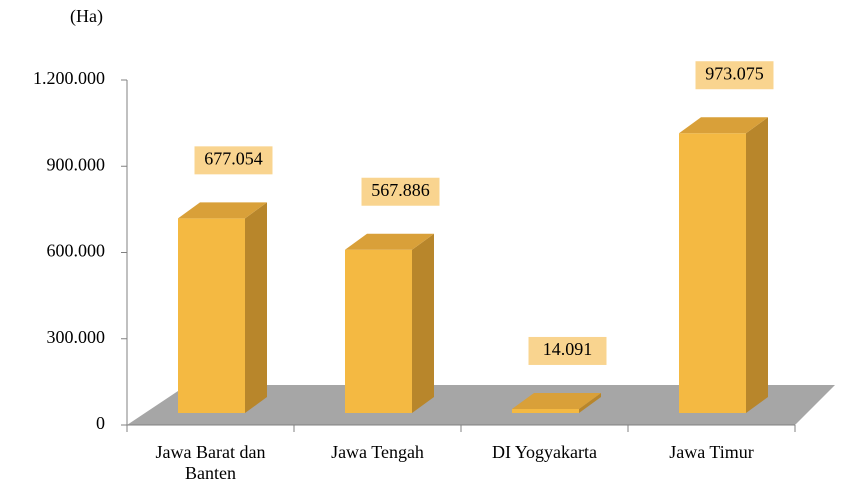  I want to click on floor, so click(481, 405).